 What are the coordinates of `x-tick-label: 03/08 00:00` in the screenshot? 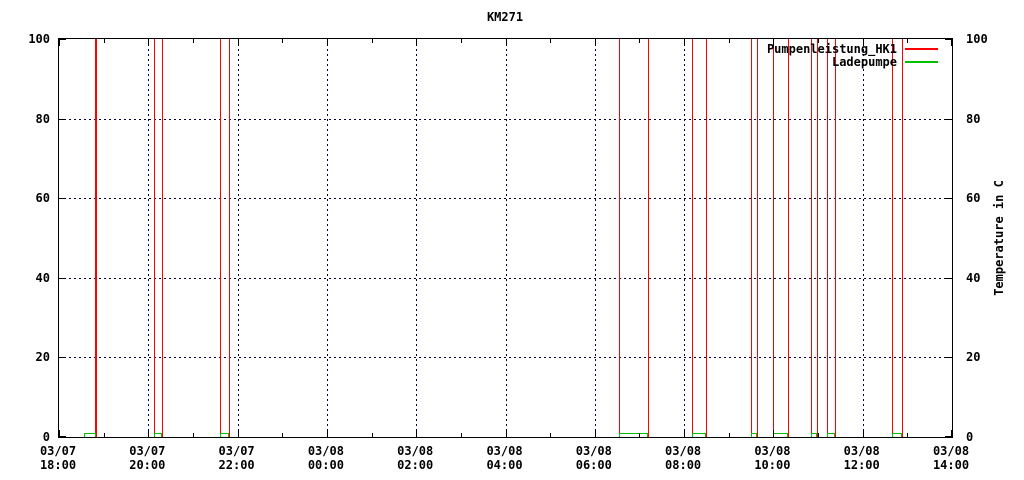 It's located at (325, 458).